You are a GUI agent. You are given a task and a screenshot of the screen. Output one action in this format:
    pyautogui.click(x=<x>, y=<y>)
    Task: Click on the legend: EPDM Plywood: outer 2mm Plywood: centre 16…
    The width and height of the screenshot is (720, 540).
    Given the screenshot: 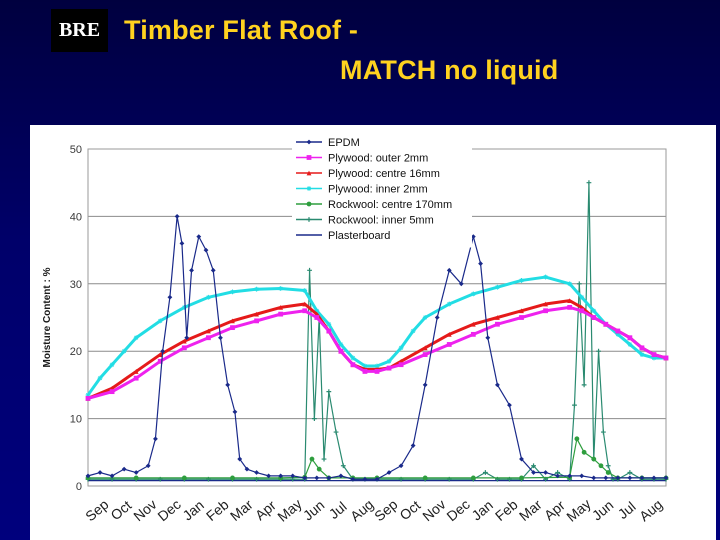 What is the action you would take?
    pyautogui.click(x=382, y=190)
    